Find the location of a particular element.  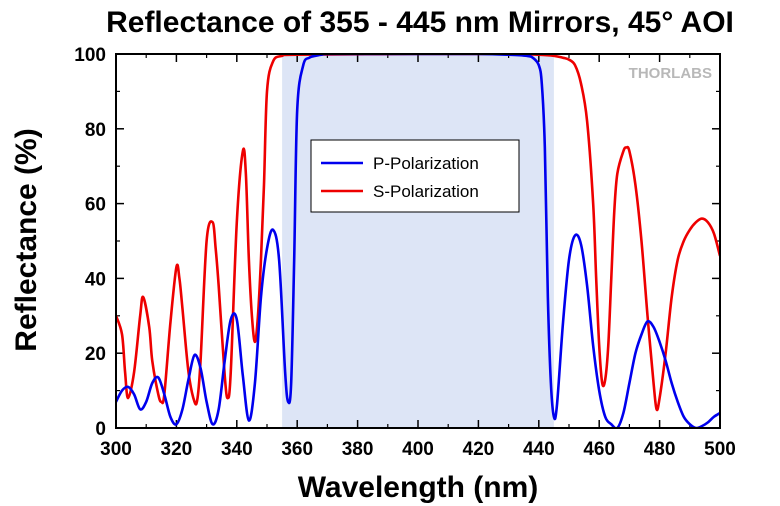

x-tick-label: 400 is located at coordinates (418, 449).